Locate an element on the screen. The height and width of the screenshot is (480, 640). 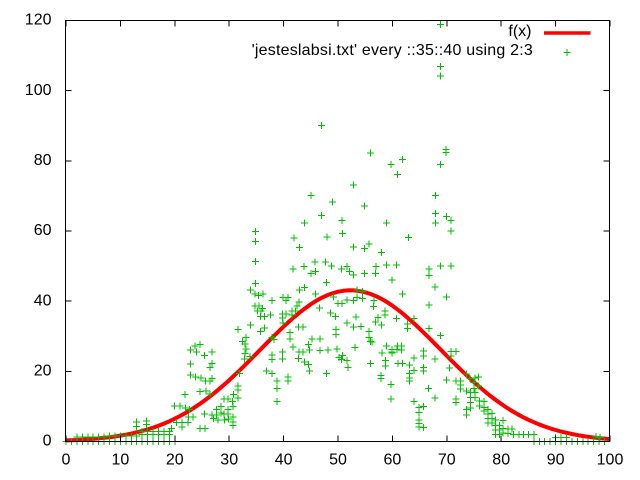
svg-text: 90 is located at coordinates (556, 460).